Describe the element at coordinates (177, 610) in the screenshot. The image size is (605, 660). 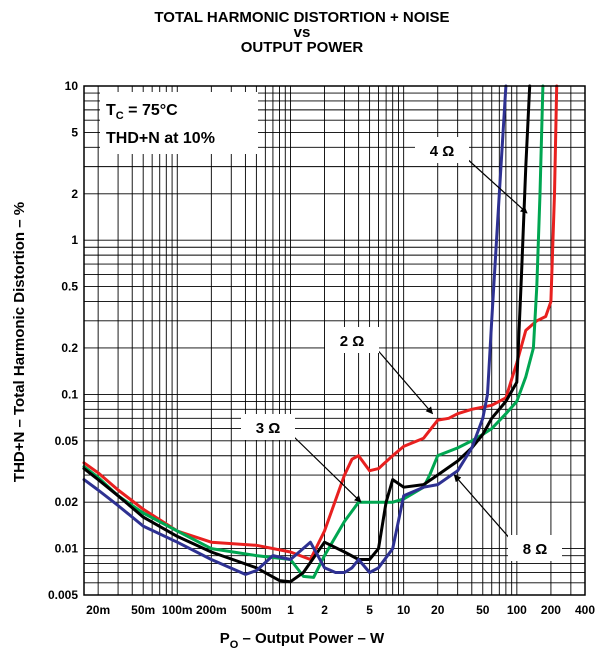
I see `x-tick-label: 100m` at that location.